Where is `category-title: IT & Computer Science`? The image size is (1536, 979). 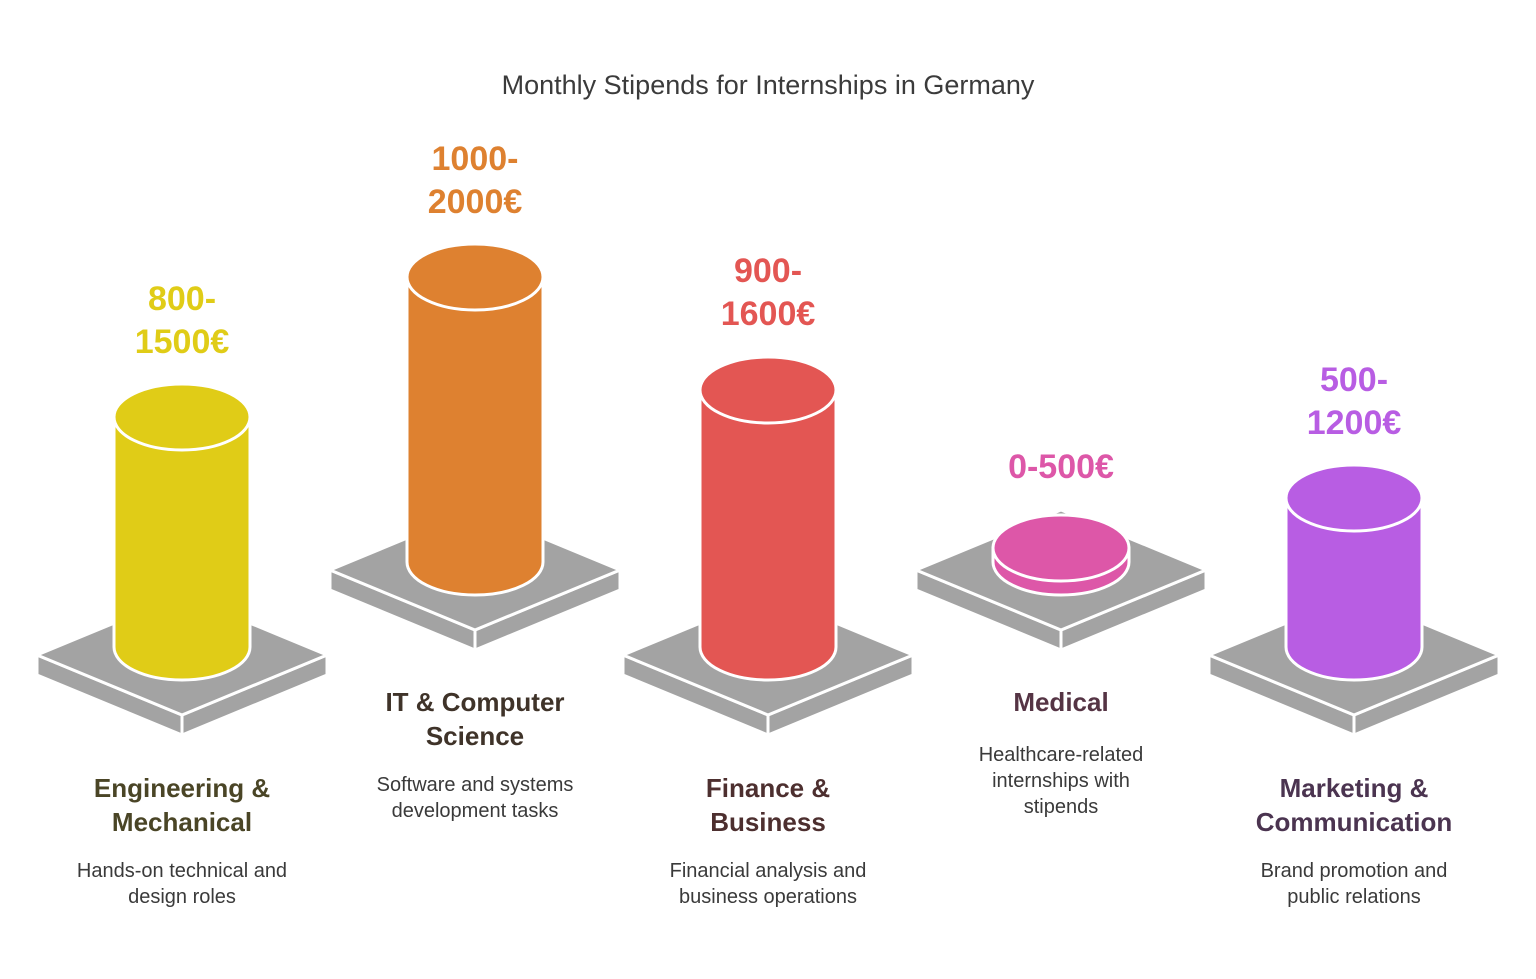 category-title: IT & Computer Science is located at coordinates (475, 719).